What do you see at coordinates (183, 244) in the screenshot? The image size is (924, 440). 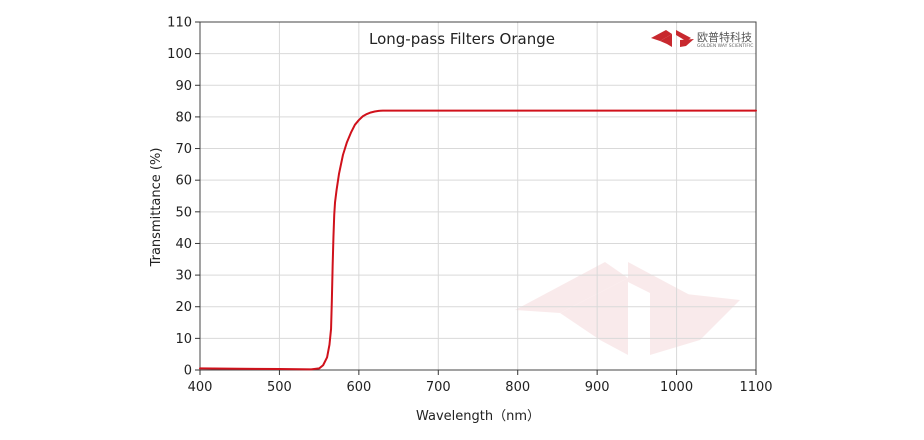 I see `y-tick-label: 40` at bounding box center [183, 244].